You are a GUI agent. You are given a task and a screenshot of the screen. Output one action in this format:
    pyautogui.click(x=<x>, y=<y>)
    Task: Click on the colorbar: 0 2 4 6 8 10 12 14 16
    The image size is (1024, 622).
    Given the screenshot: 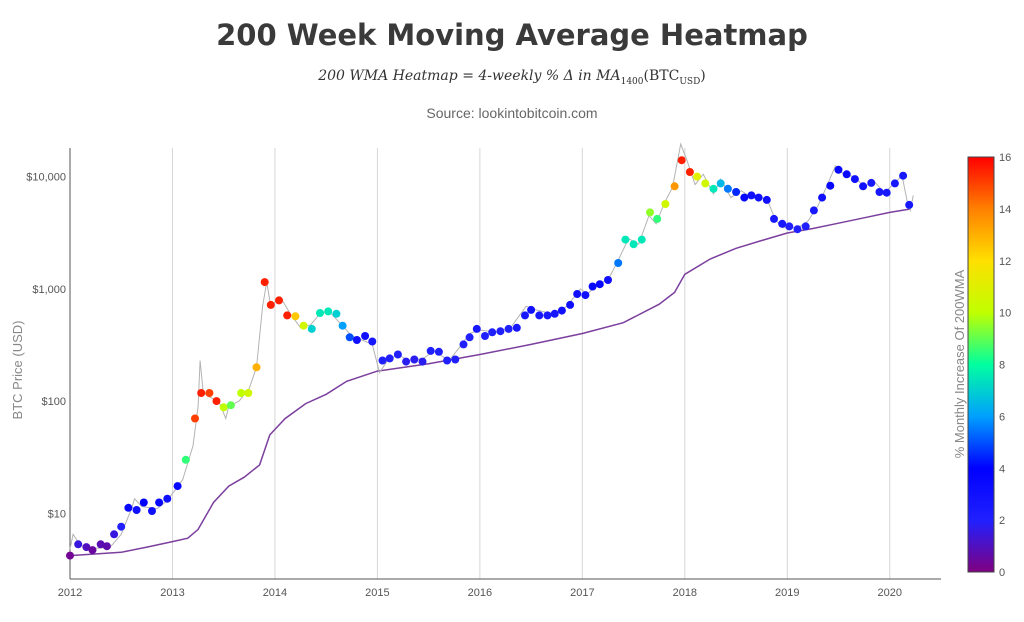 What is the action you would take?
    pyautogui.click(x=989, y=365)
    